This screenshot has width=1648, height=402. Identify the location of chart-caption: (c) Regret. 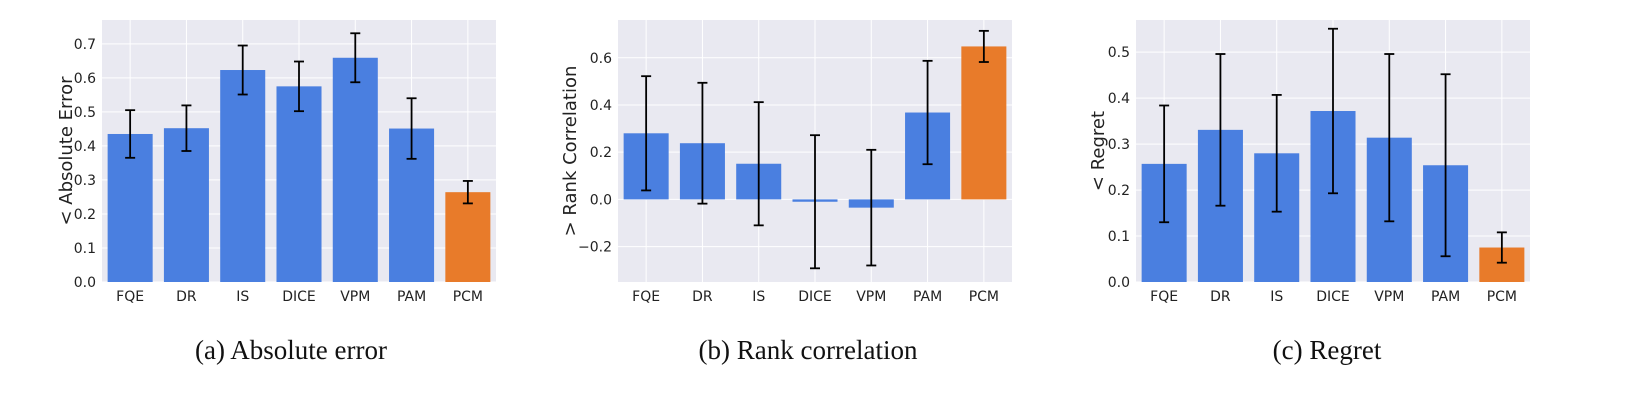
(1327, 350).